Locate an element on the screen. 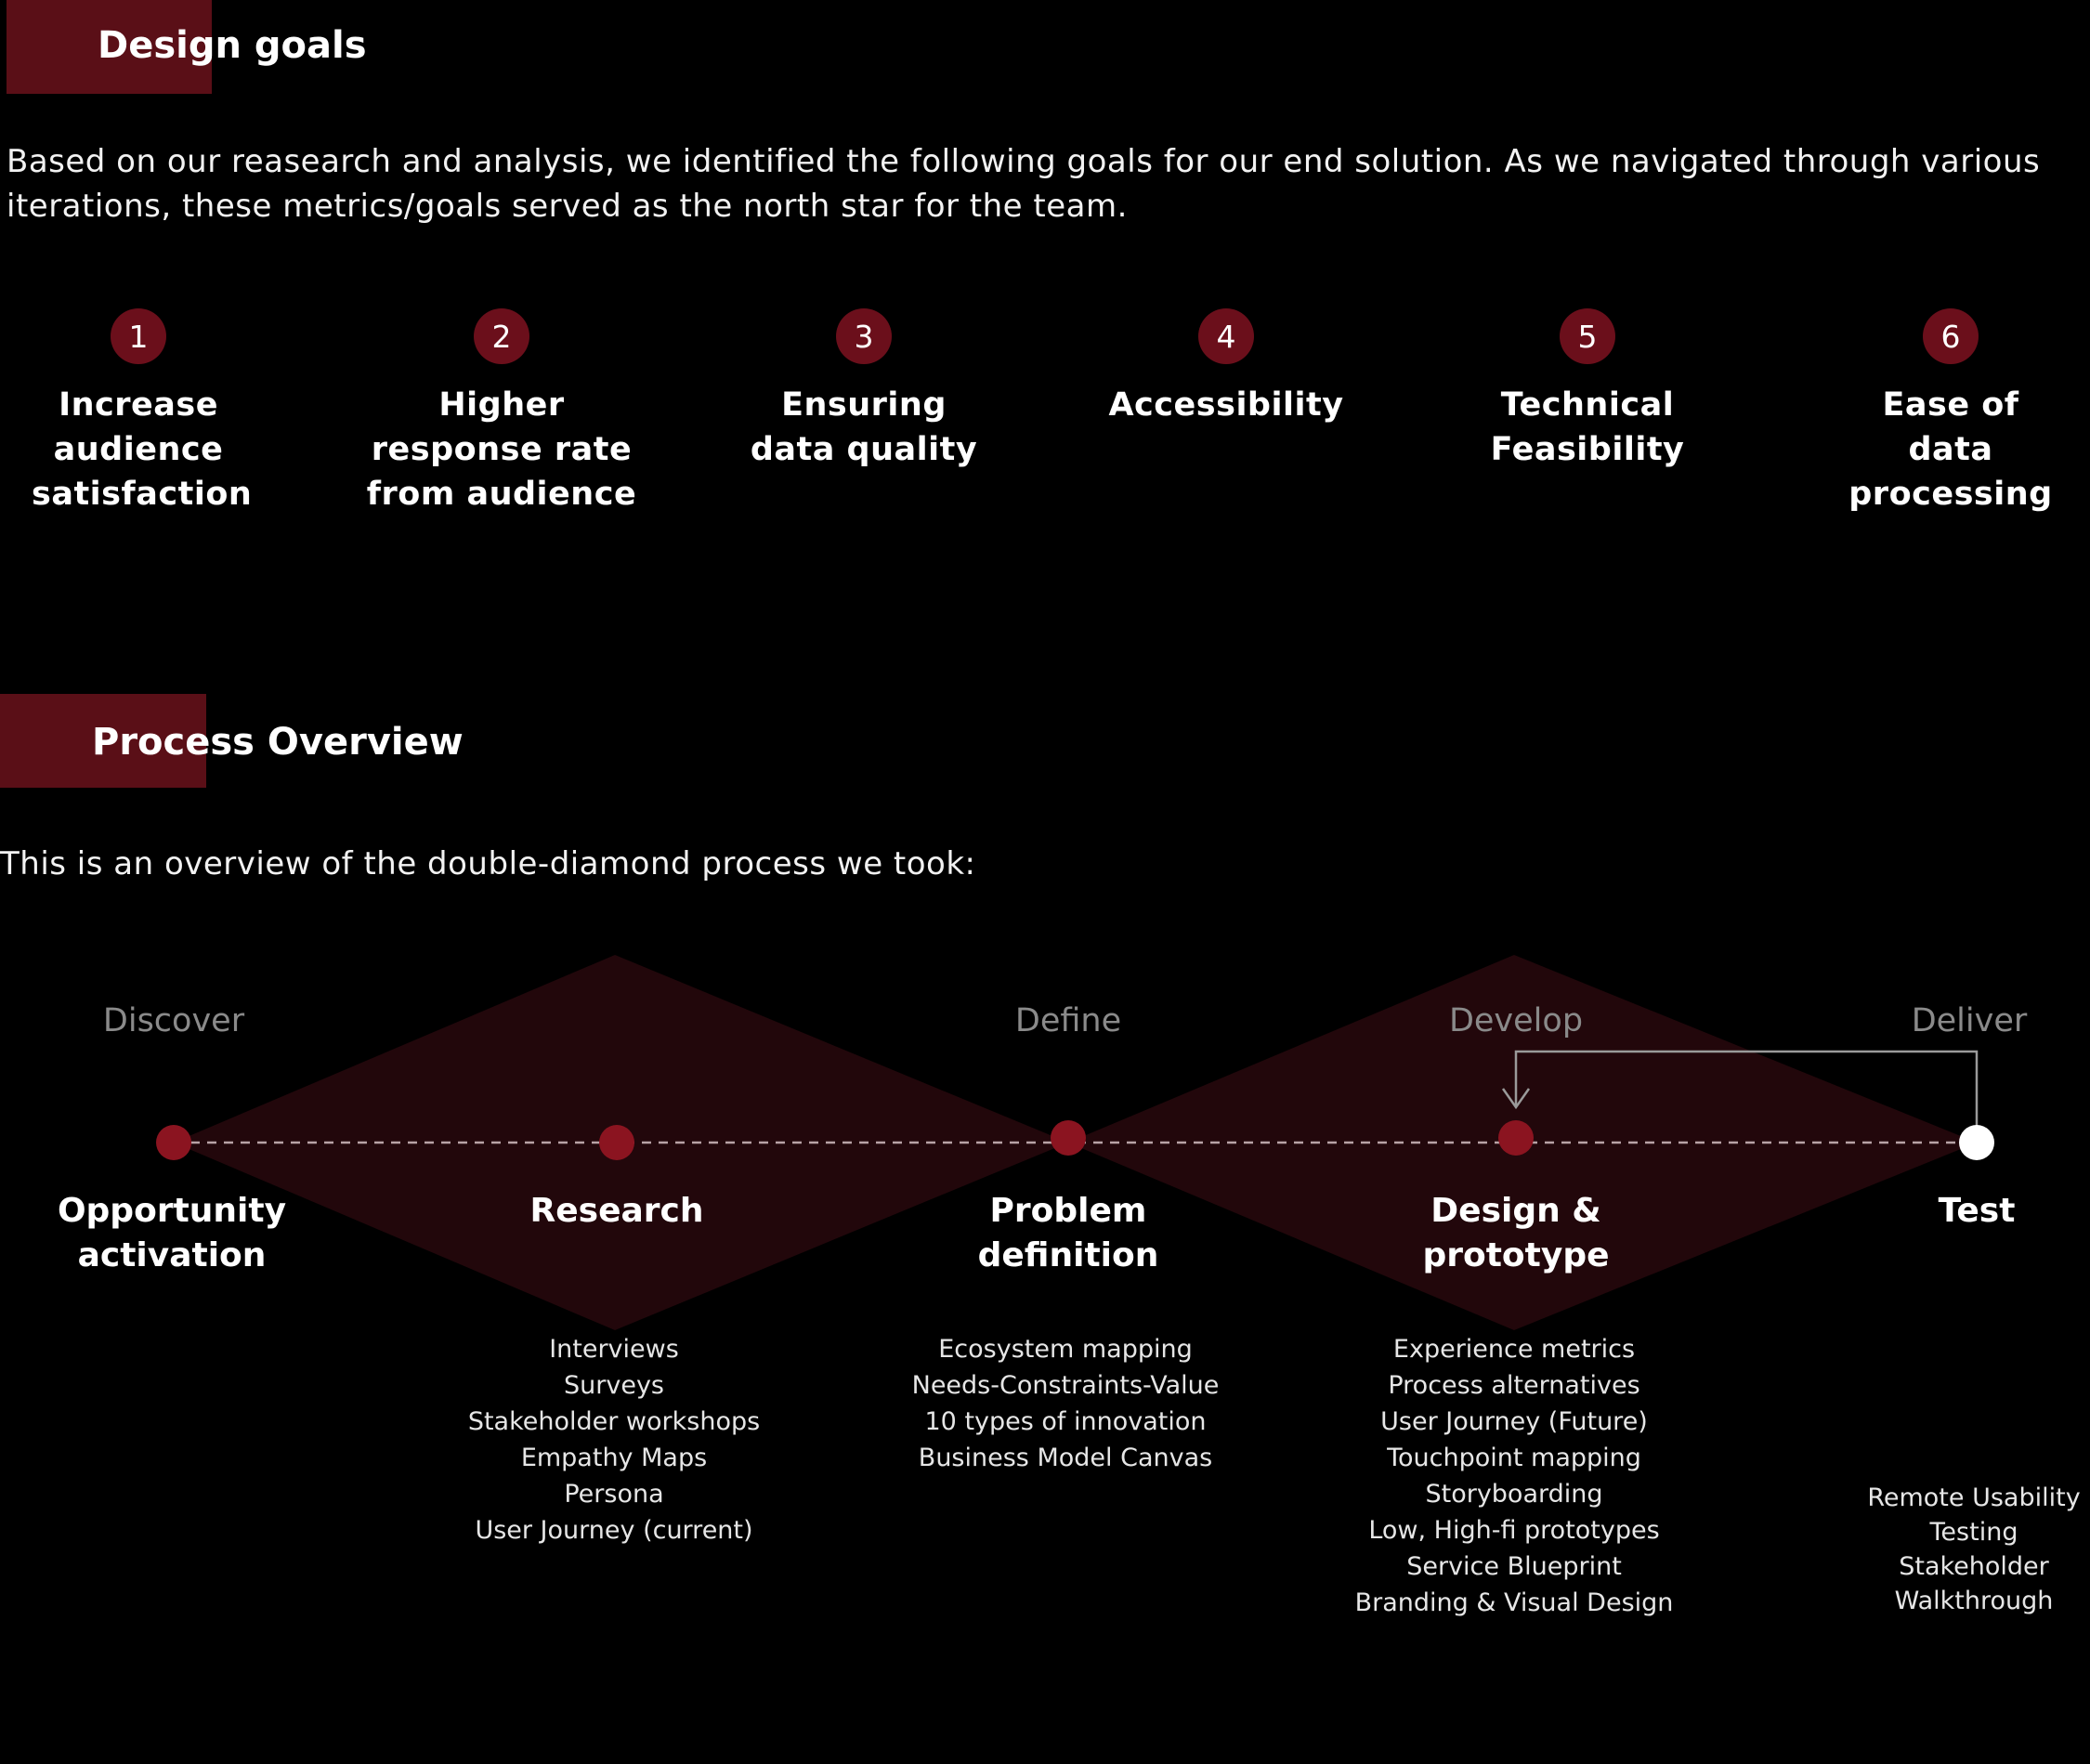  goal-number-badge: 6 is located at coordinates (1951, 336).